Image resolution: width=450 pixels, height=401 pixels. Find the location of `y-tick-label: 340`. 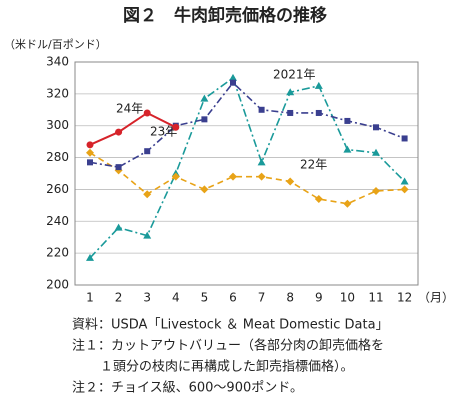

y-tick-label: 340 is located at coordinates (57, 62).